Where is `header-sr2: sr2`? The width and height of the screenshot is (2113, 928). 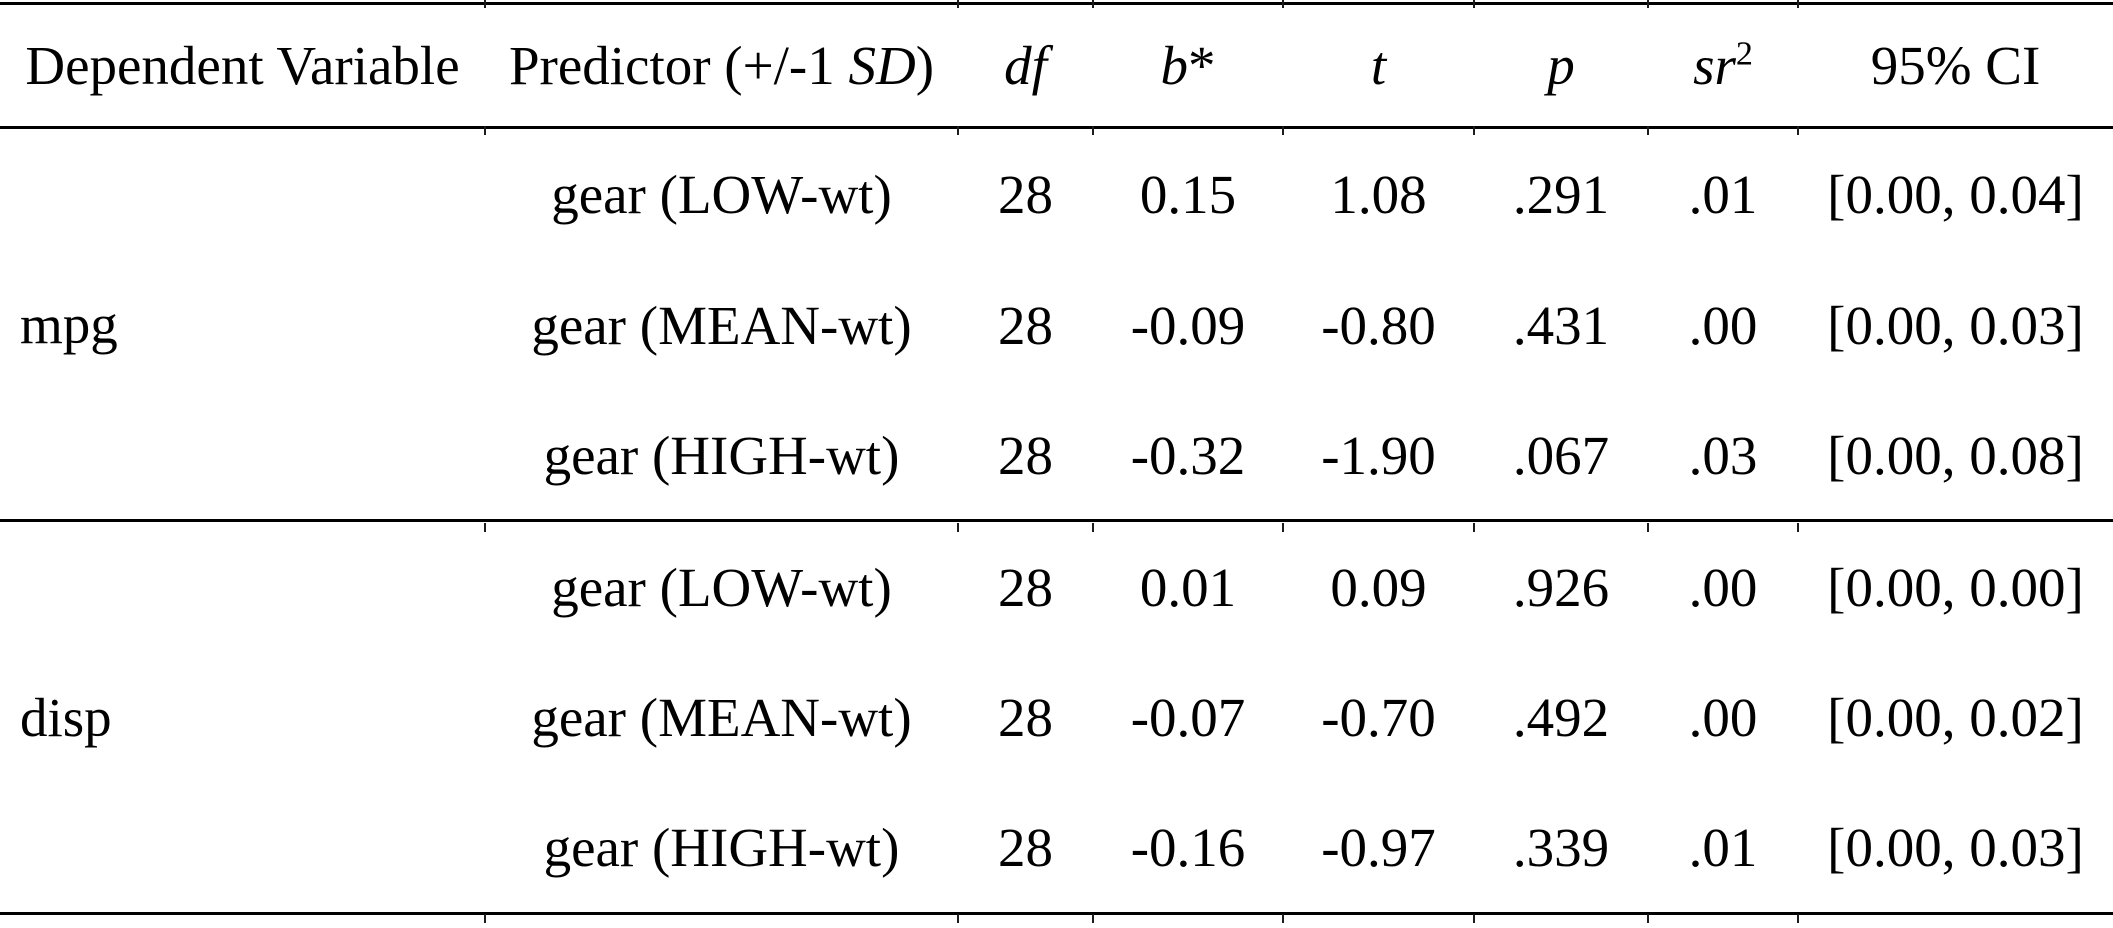 header-sr2: sr2 is located at coordinates (1723, 67).